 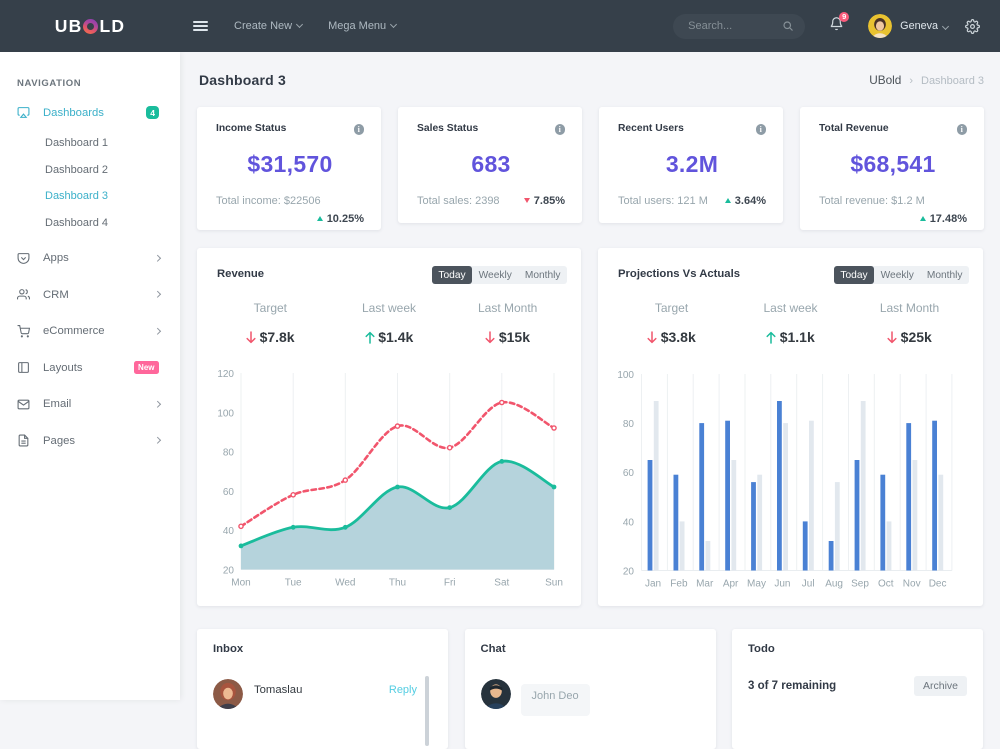 What do you see at coordinates (938, 584) in the screenshot?
I see `svg-text: Dec` at bounding box center [938, 584].